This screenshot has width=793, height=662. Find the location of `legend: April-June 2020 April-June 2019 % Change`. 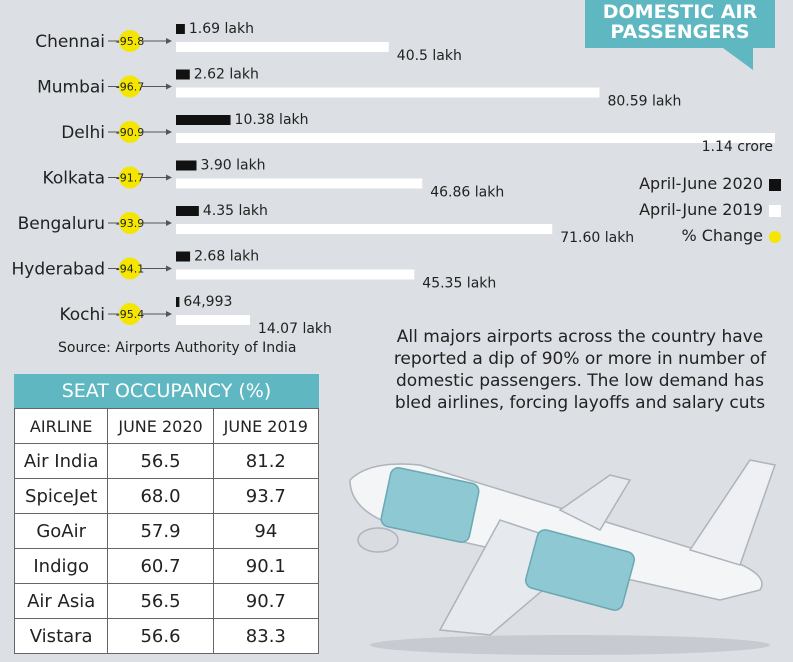

legend: April-June 2020 April-June 2019 % Change is located at coordinates (710, 210).